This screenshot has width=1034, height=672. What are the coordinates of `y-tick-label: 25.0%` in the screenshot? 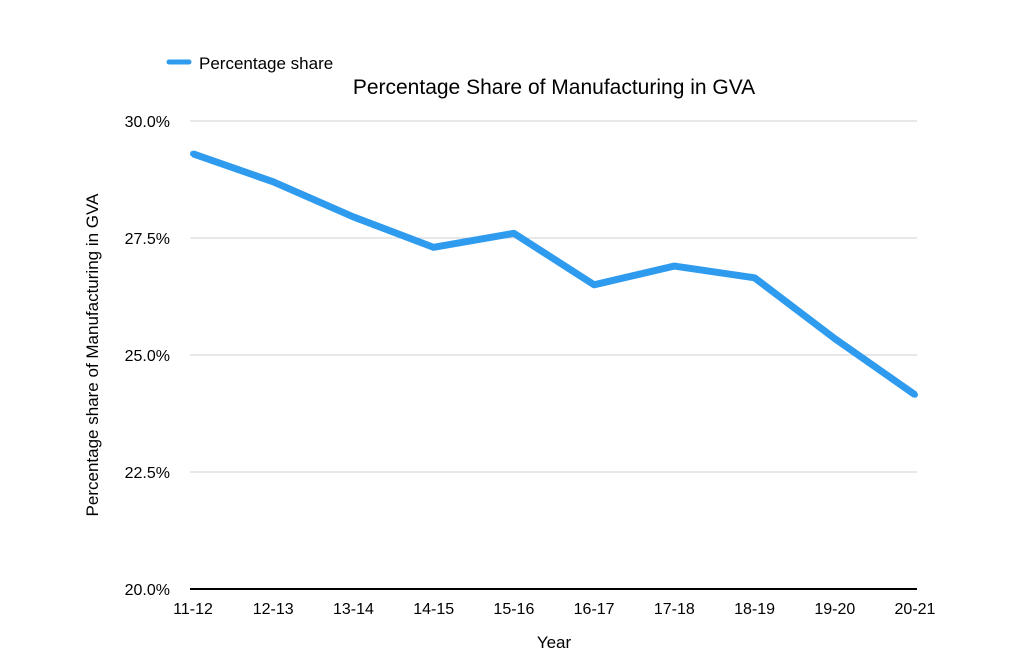 It's located at (147, 356).